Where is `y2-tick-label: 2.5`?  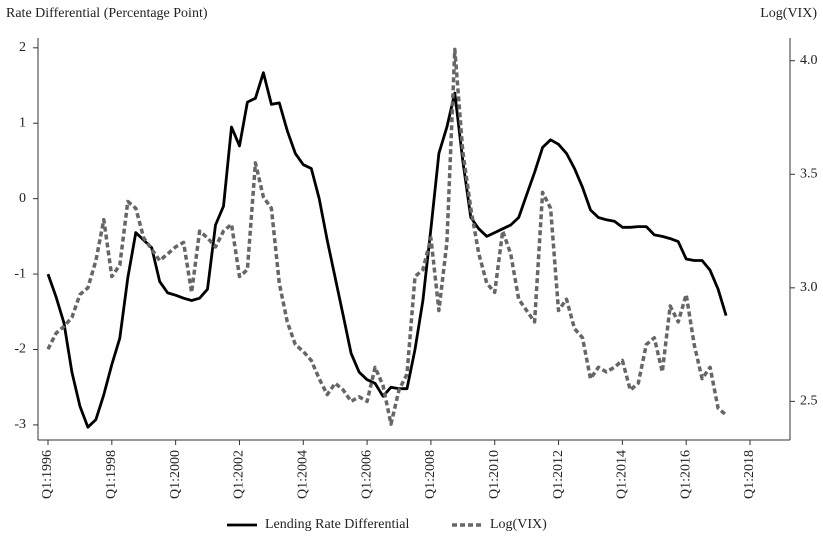
y2-tick-label: 2.5 is located at coordinates (809, 401).